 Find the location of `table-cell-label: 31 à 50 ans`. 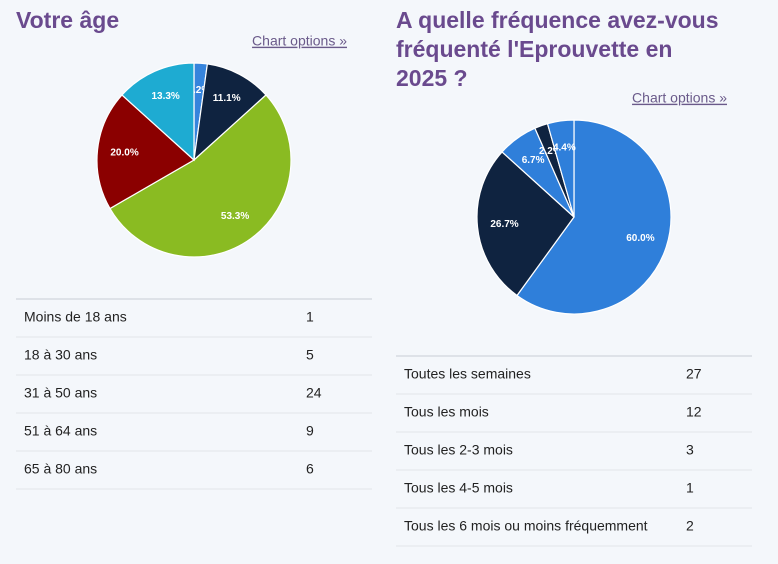

table-cell-label: 31 à 50 ans is located at coordinates (60, 393).